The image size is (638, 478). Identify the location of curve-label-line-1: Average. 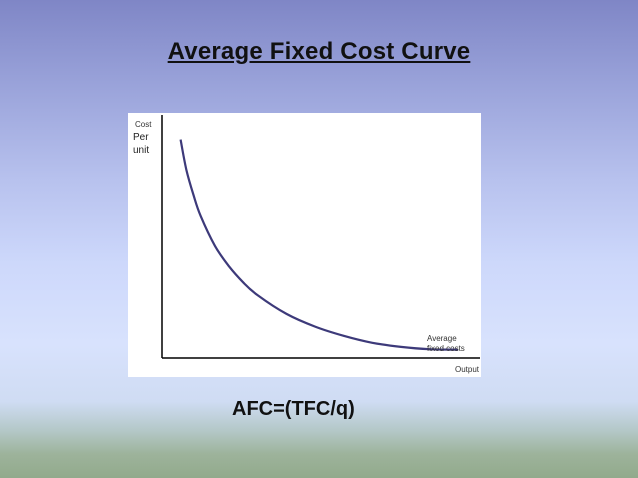
(442, 338).